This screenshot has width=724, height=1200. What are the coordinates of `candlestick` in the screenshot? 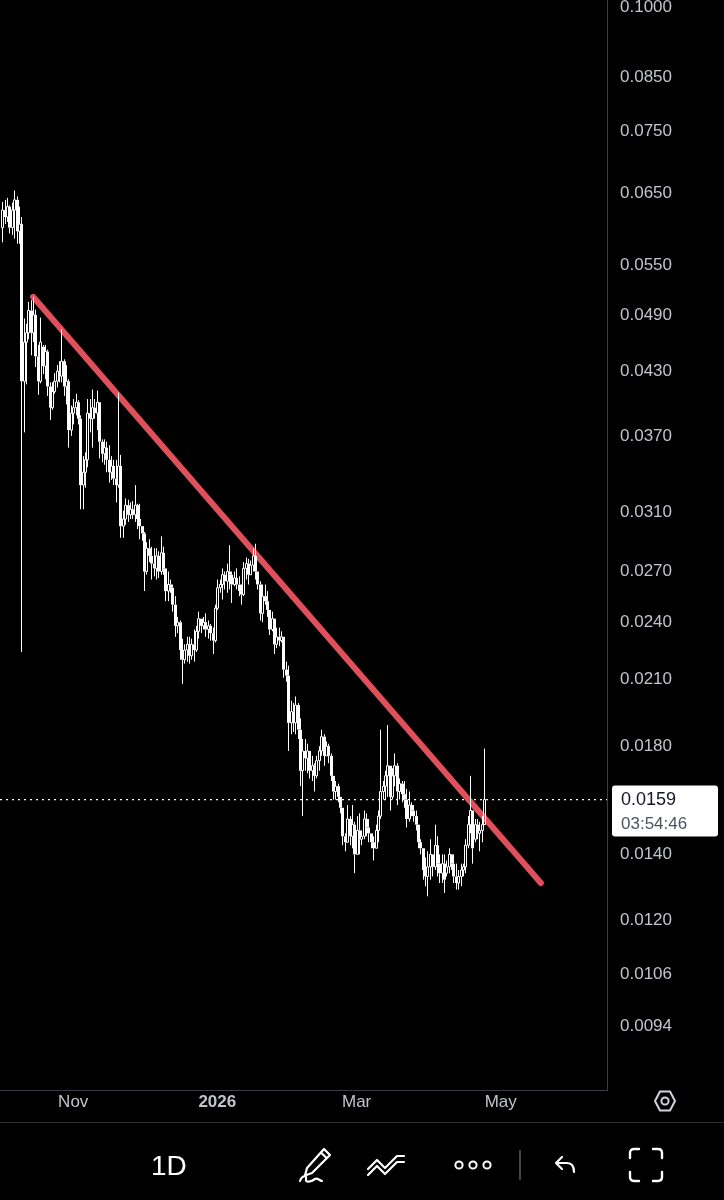 It's located at (2, 222).